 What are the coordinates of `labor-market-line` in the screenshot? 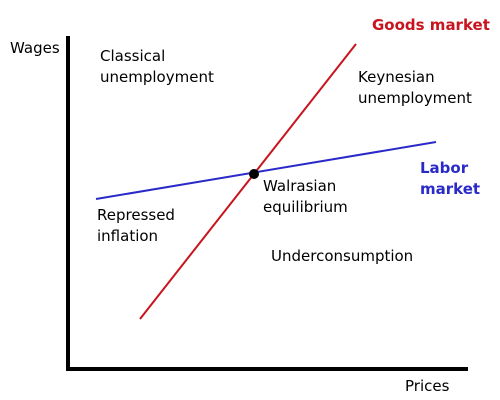 It's located at (266, 170).